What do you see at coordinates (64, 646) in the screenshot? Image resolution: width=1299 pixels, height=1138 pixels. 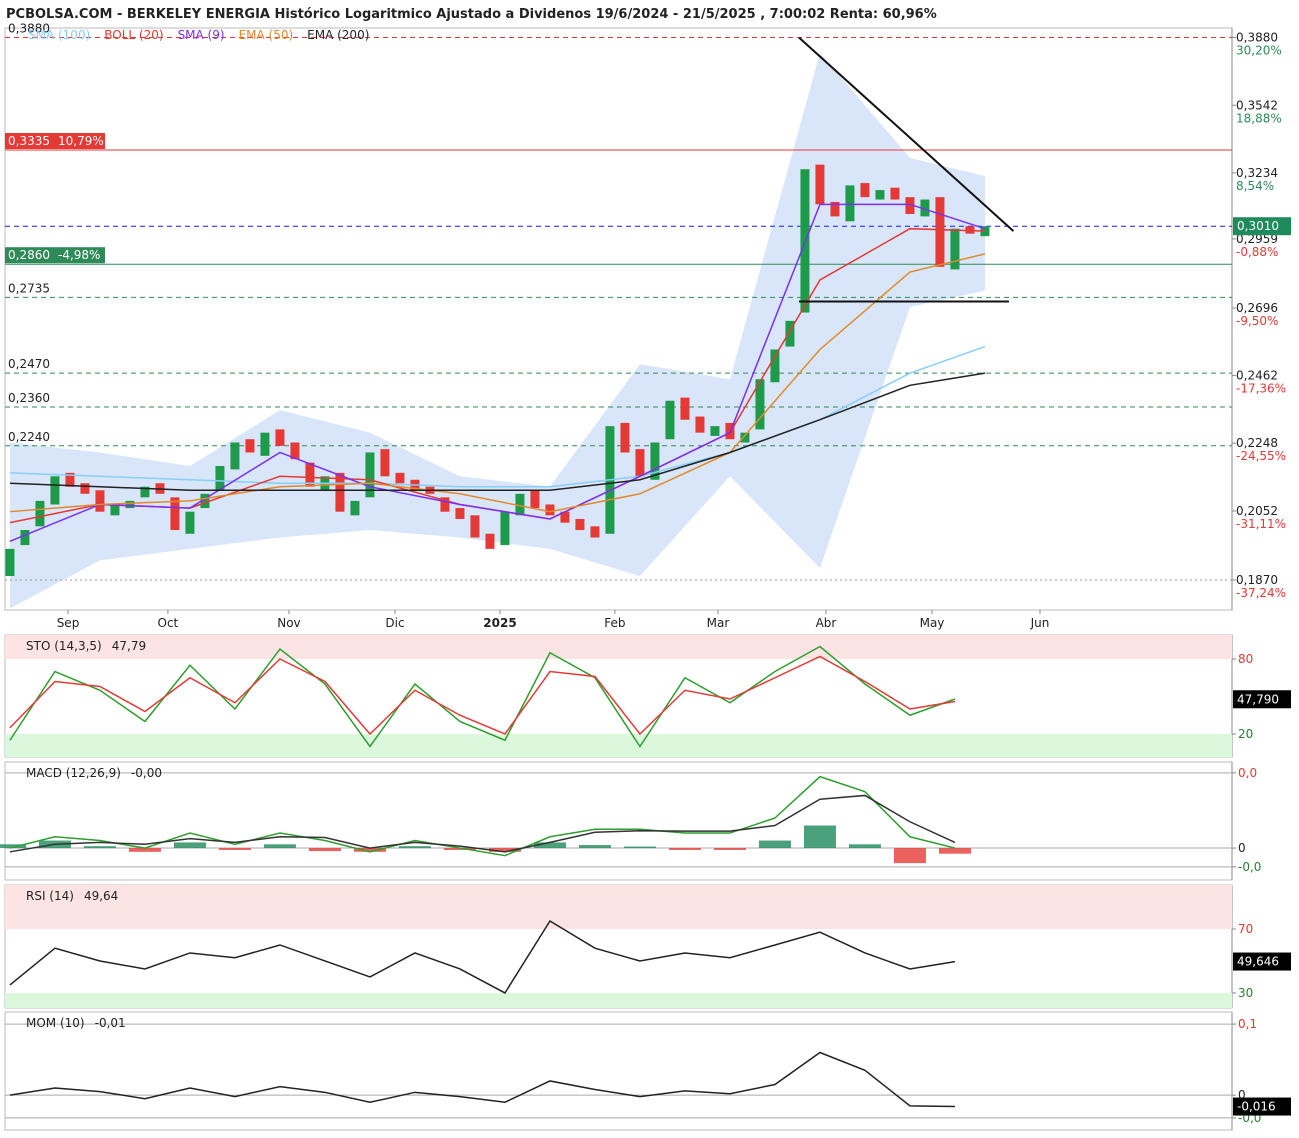 I see `panel-title: STO (14,3,5)` at bounding box center [64, 646].